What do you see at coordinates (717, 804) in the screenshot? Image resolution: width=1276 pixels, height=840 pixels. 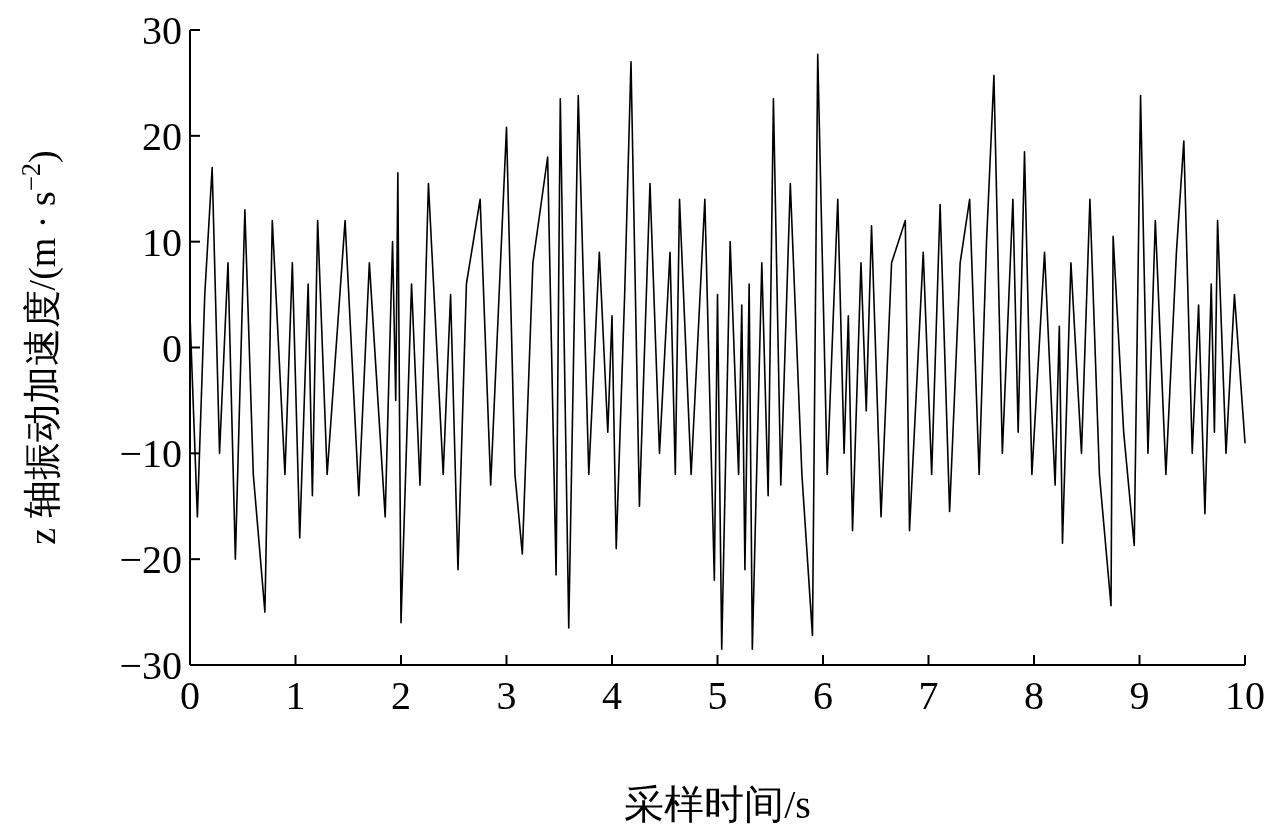 I see `x-axis-title: 采样时间/s` at bounding box center [717, 804].